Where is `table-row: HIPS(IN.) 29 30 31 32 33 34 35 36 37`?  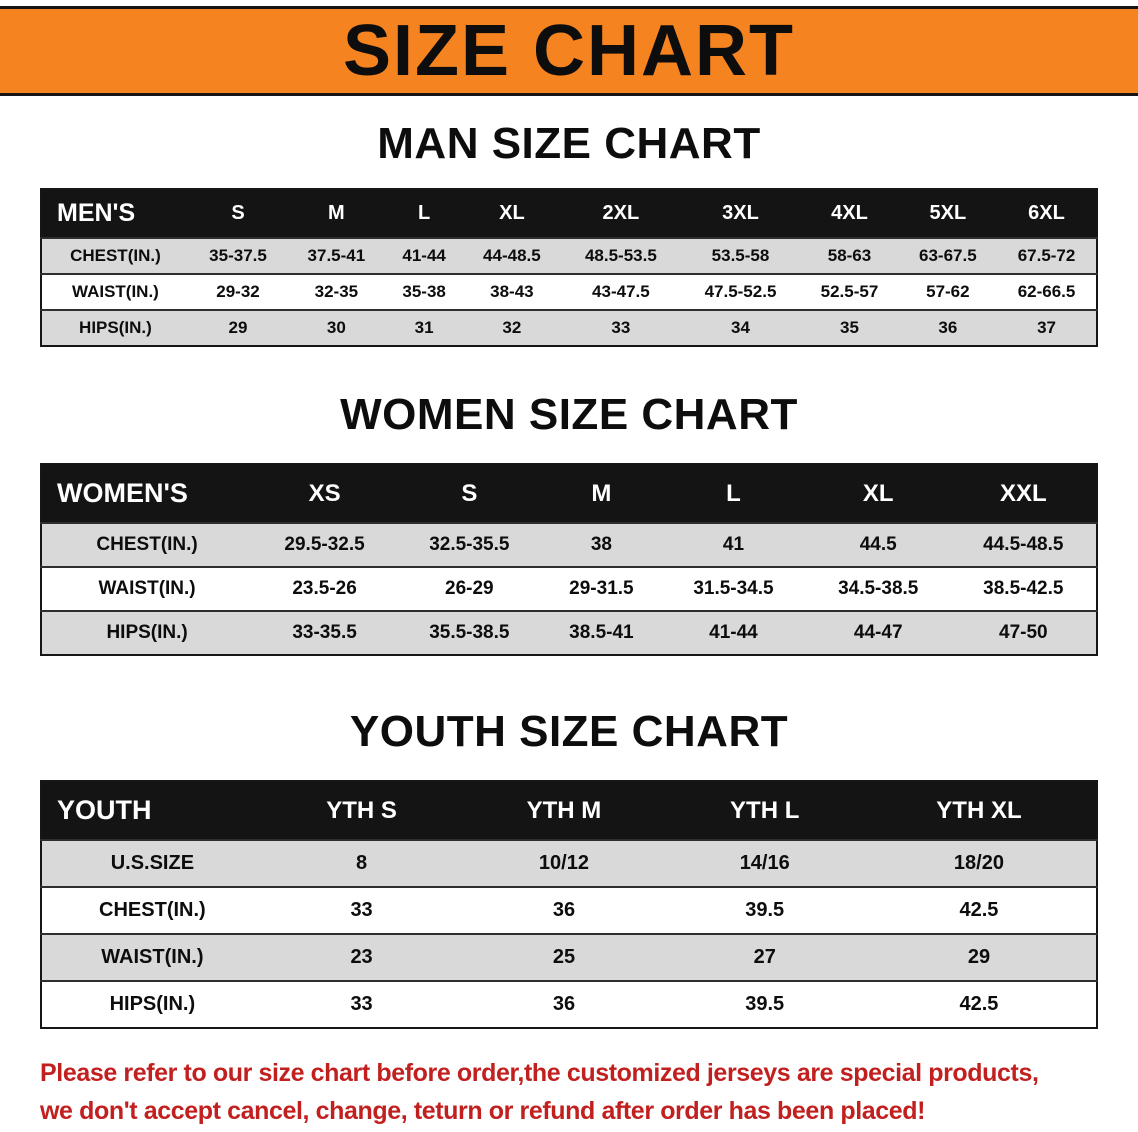
table-row: HIPS(IN.) 29 30 31 32 33 34 35 36 37 is located at coordinates (569, 327).